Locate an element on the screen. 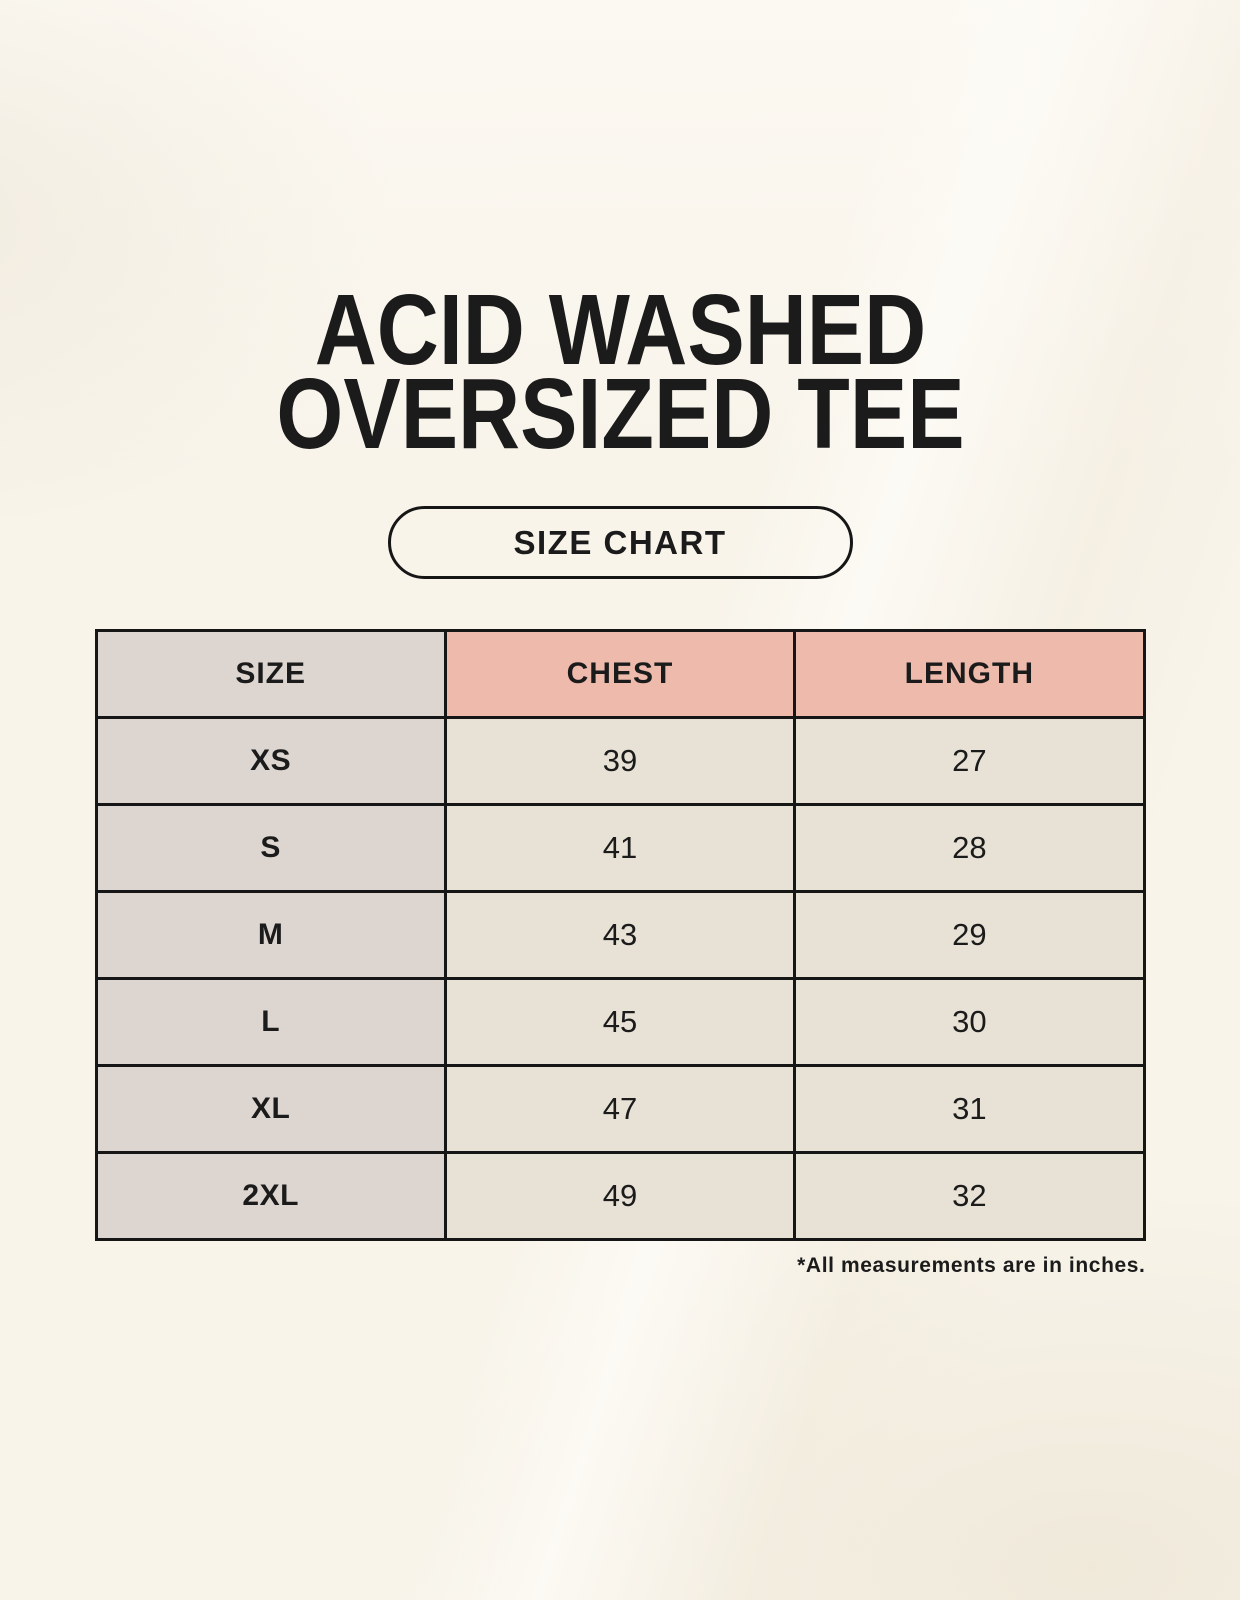 This screenshot has height=1600, width=1240. size-cell: M is located at coordinates (270, 935).